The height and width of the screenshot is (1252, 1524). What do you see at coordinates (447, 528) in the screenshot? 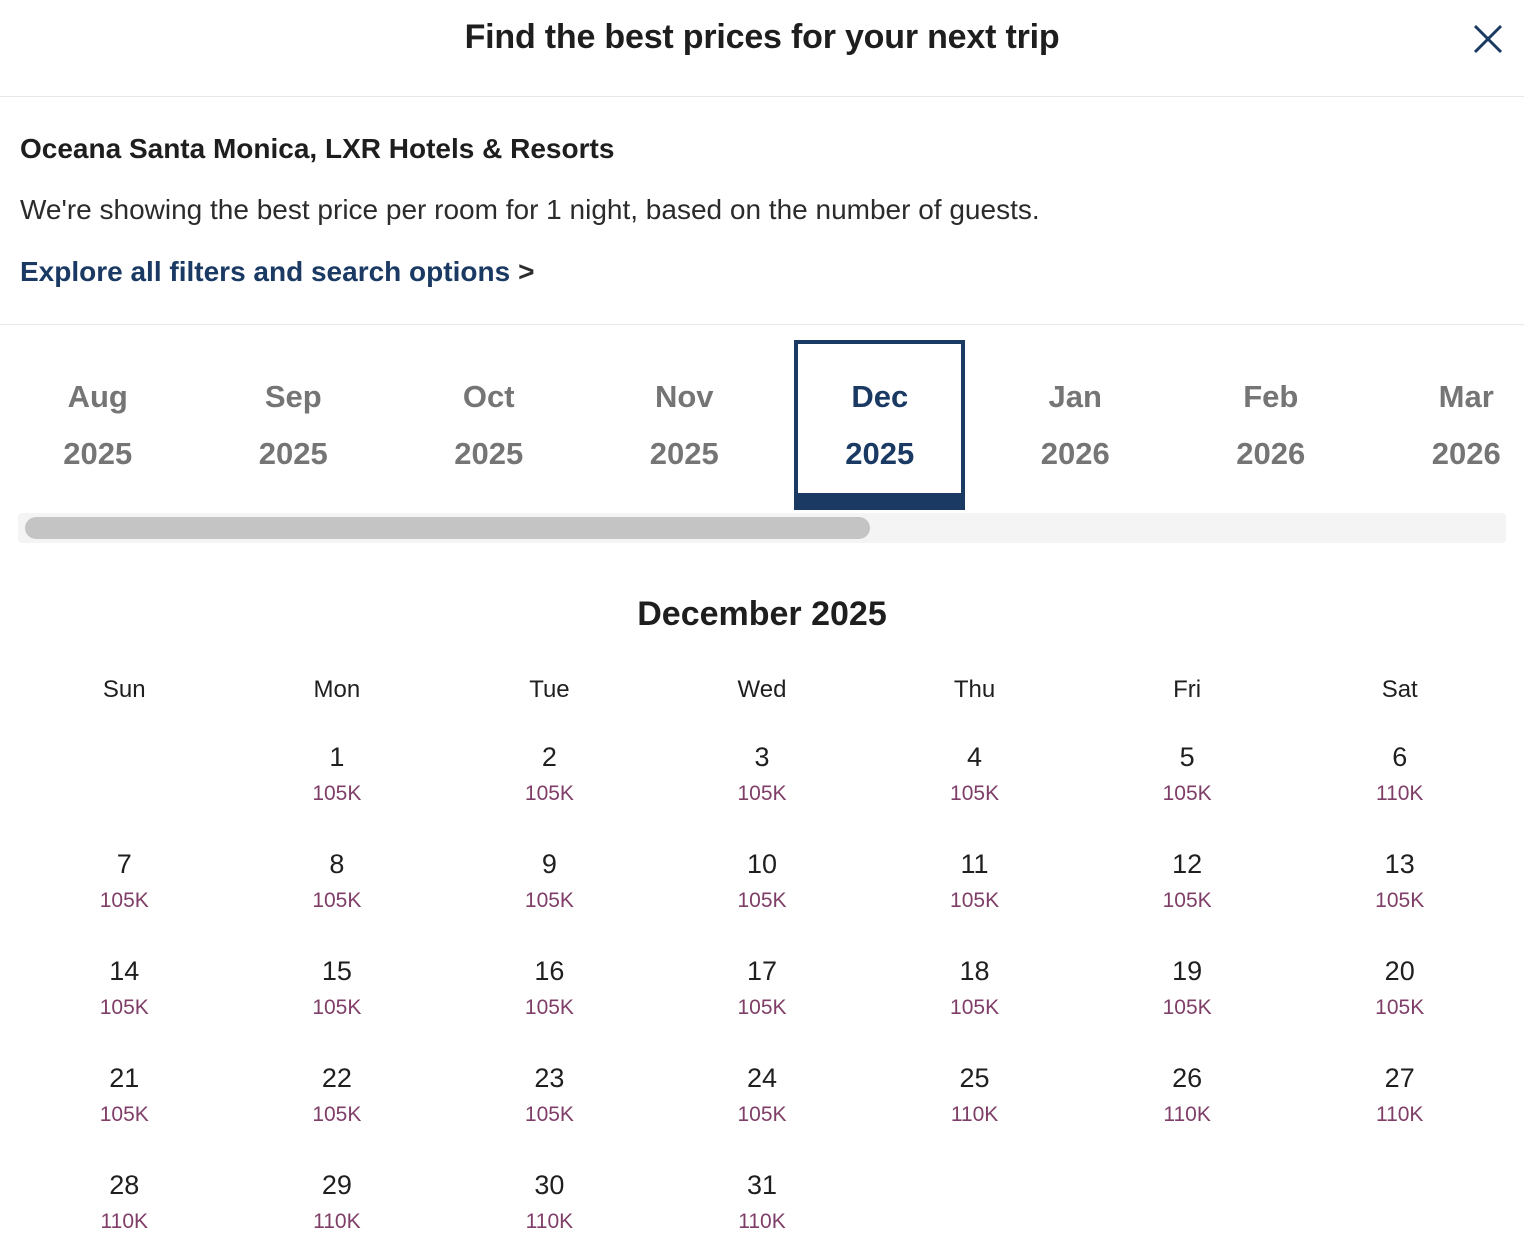
I see `month-tabs-scrollbar-thumb` at bounding box center [447, 528].